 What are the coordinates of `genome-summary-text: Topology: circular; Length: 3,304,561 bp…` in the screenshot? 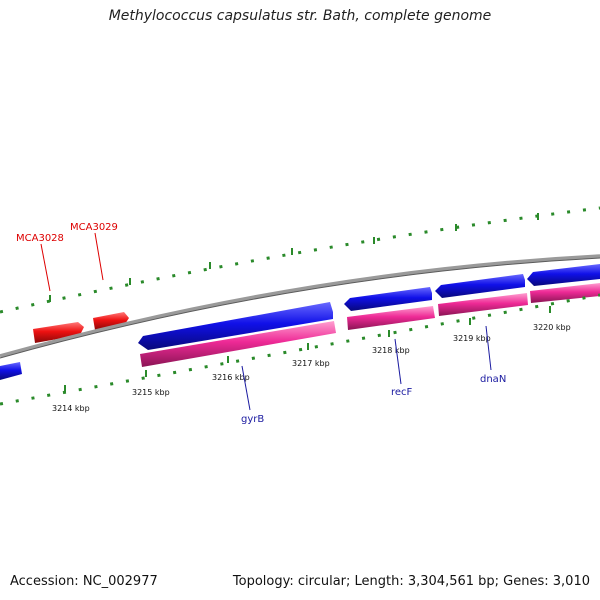 It's located at (411, 581).